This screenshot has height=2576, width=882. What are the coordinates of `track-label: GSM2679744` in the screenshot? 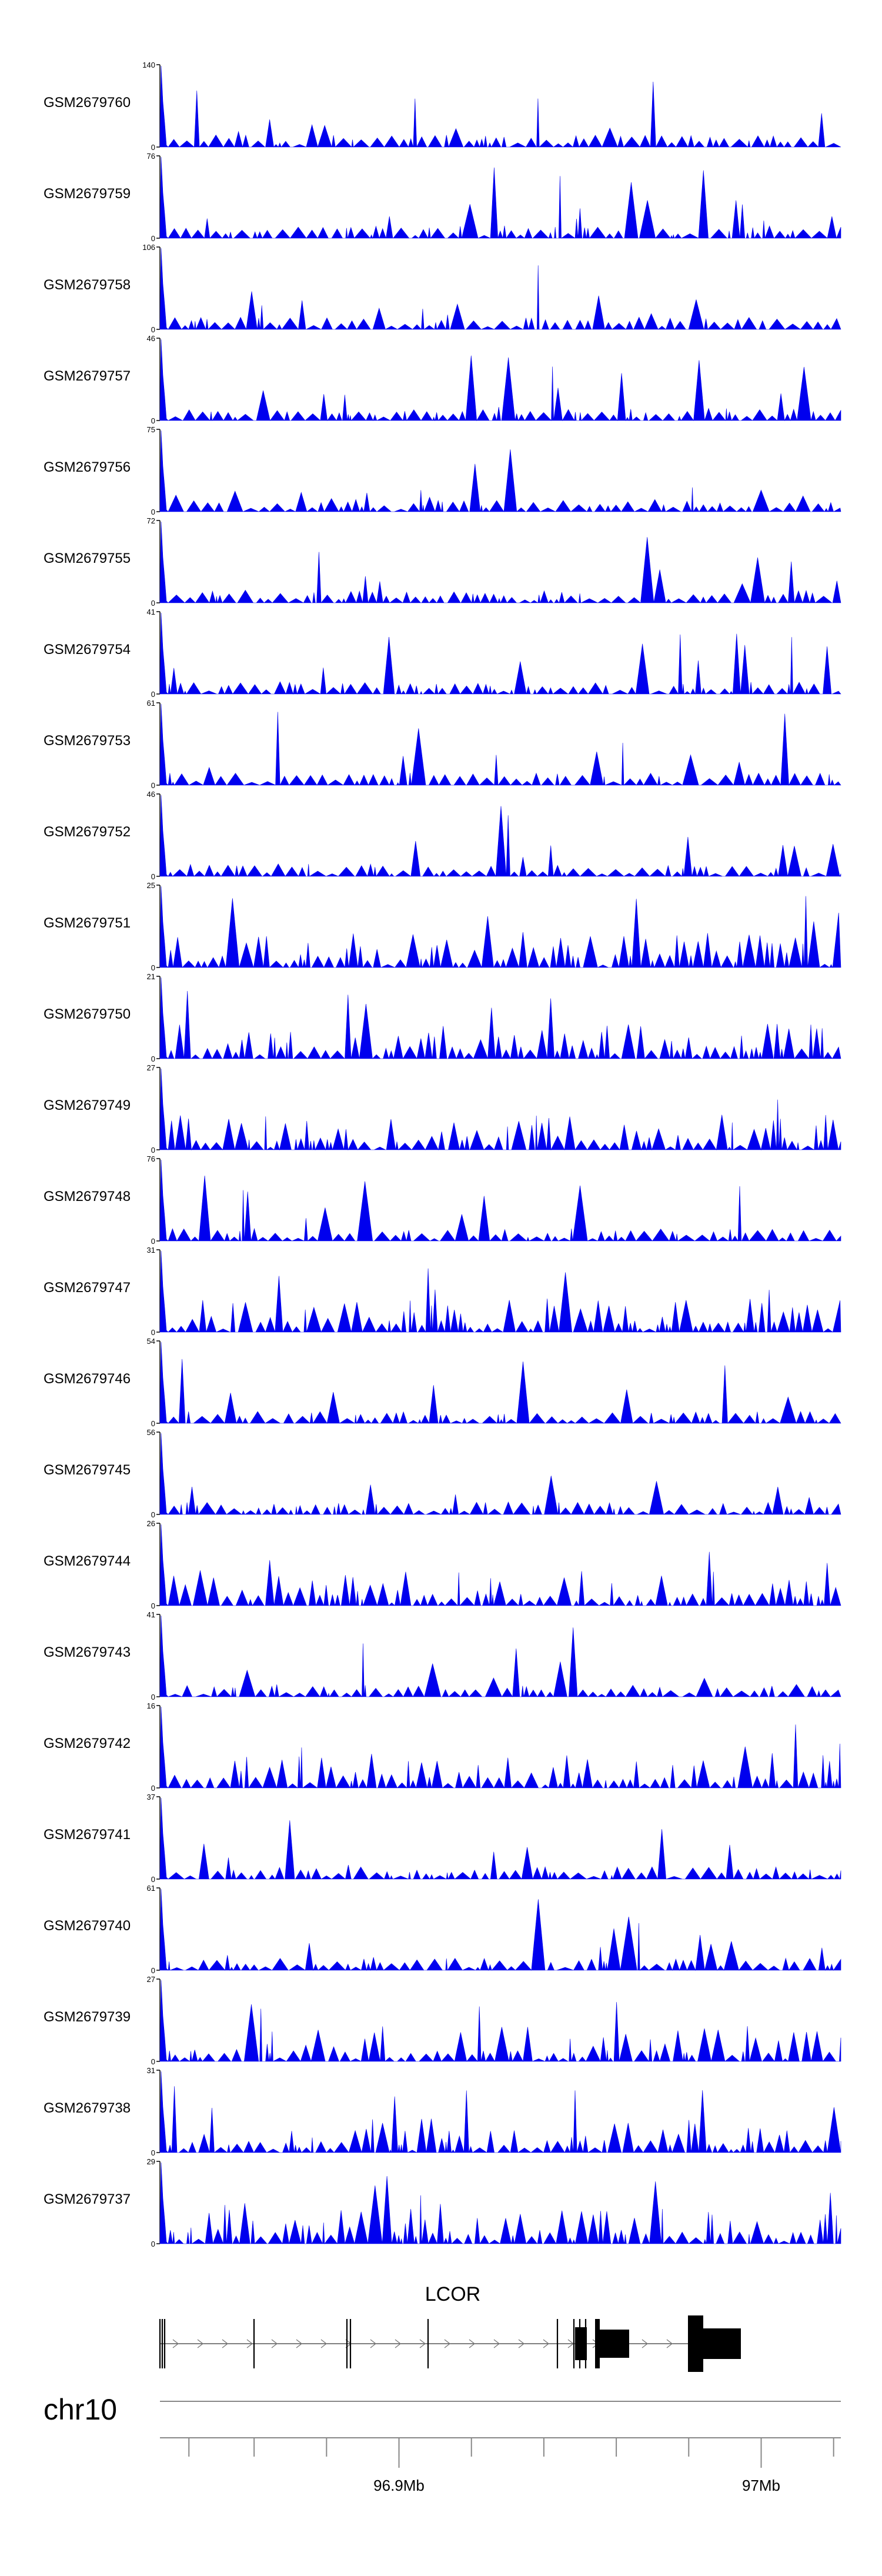 It's located at (87, 1561).